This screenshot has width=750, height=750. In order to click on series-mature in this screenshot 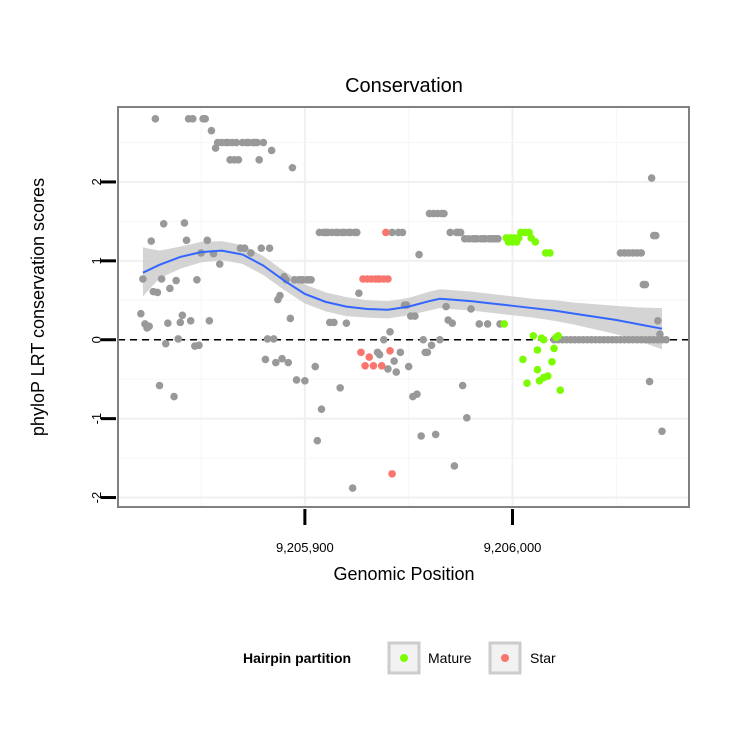, I will do `click(532, 311)`.